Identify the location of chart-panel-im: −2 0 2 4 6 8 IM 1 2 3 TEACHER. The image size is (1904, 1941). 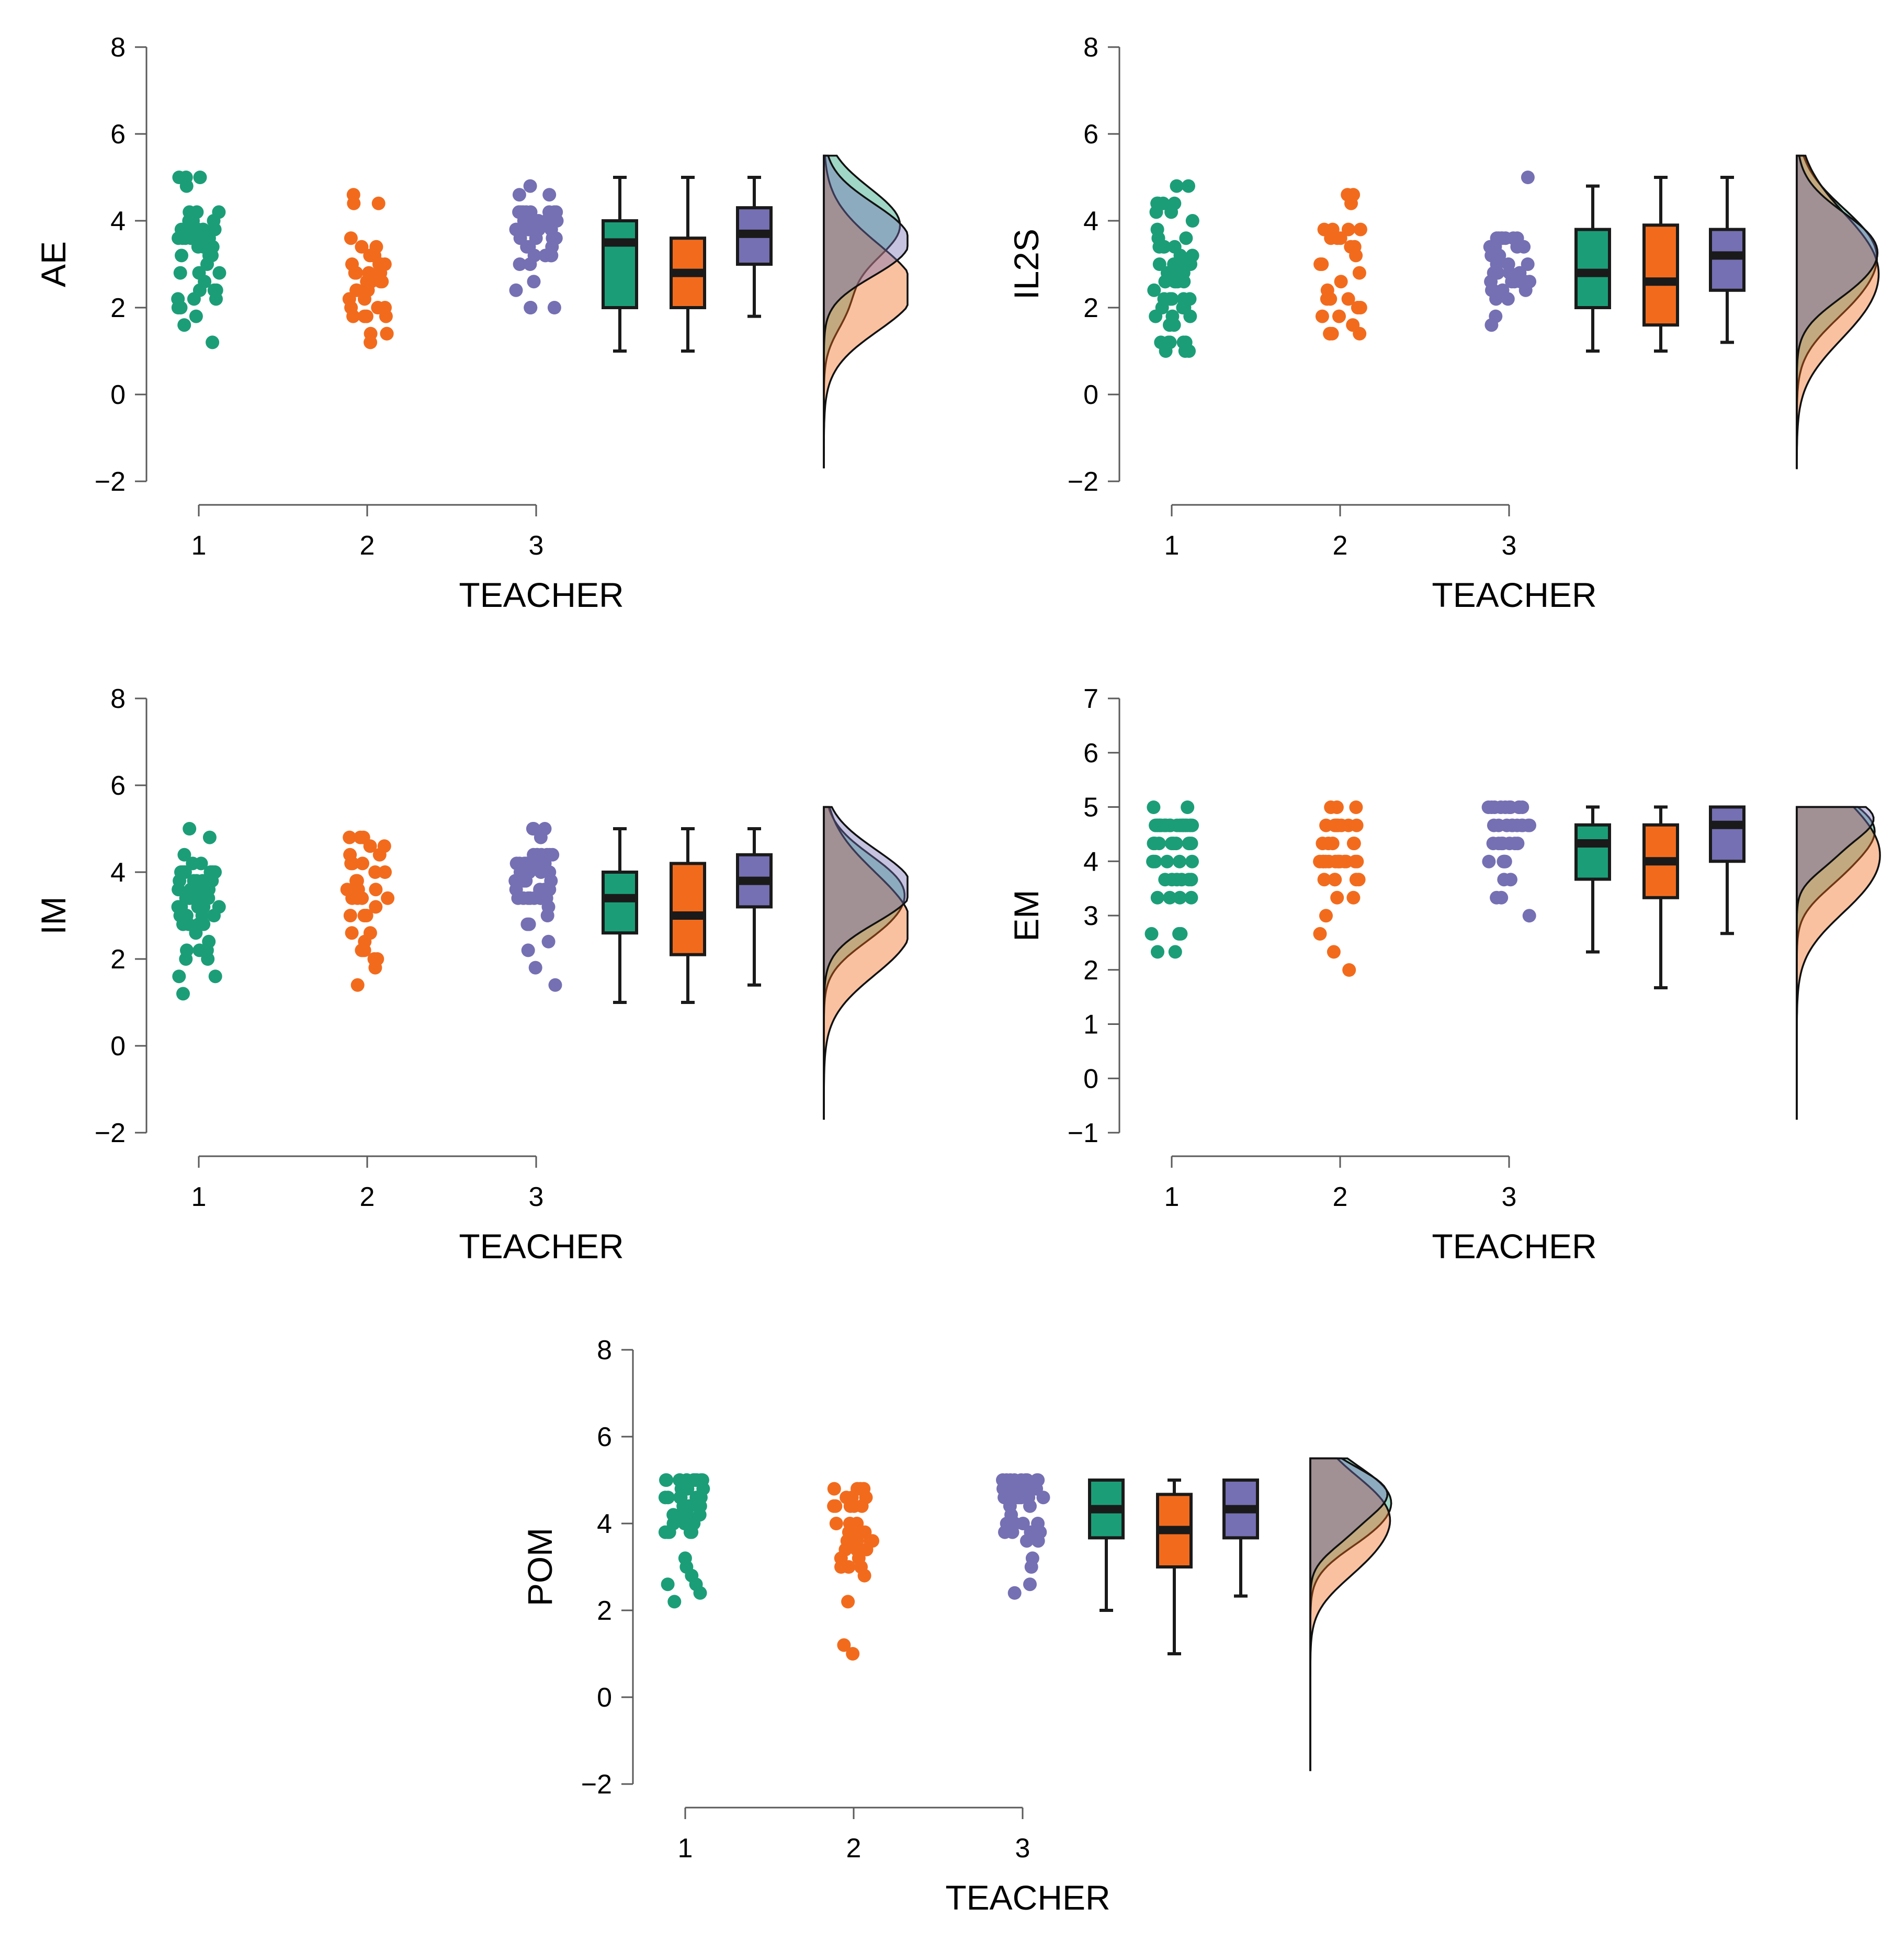
(465, 976).